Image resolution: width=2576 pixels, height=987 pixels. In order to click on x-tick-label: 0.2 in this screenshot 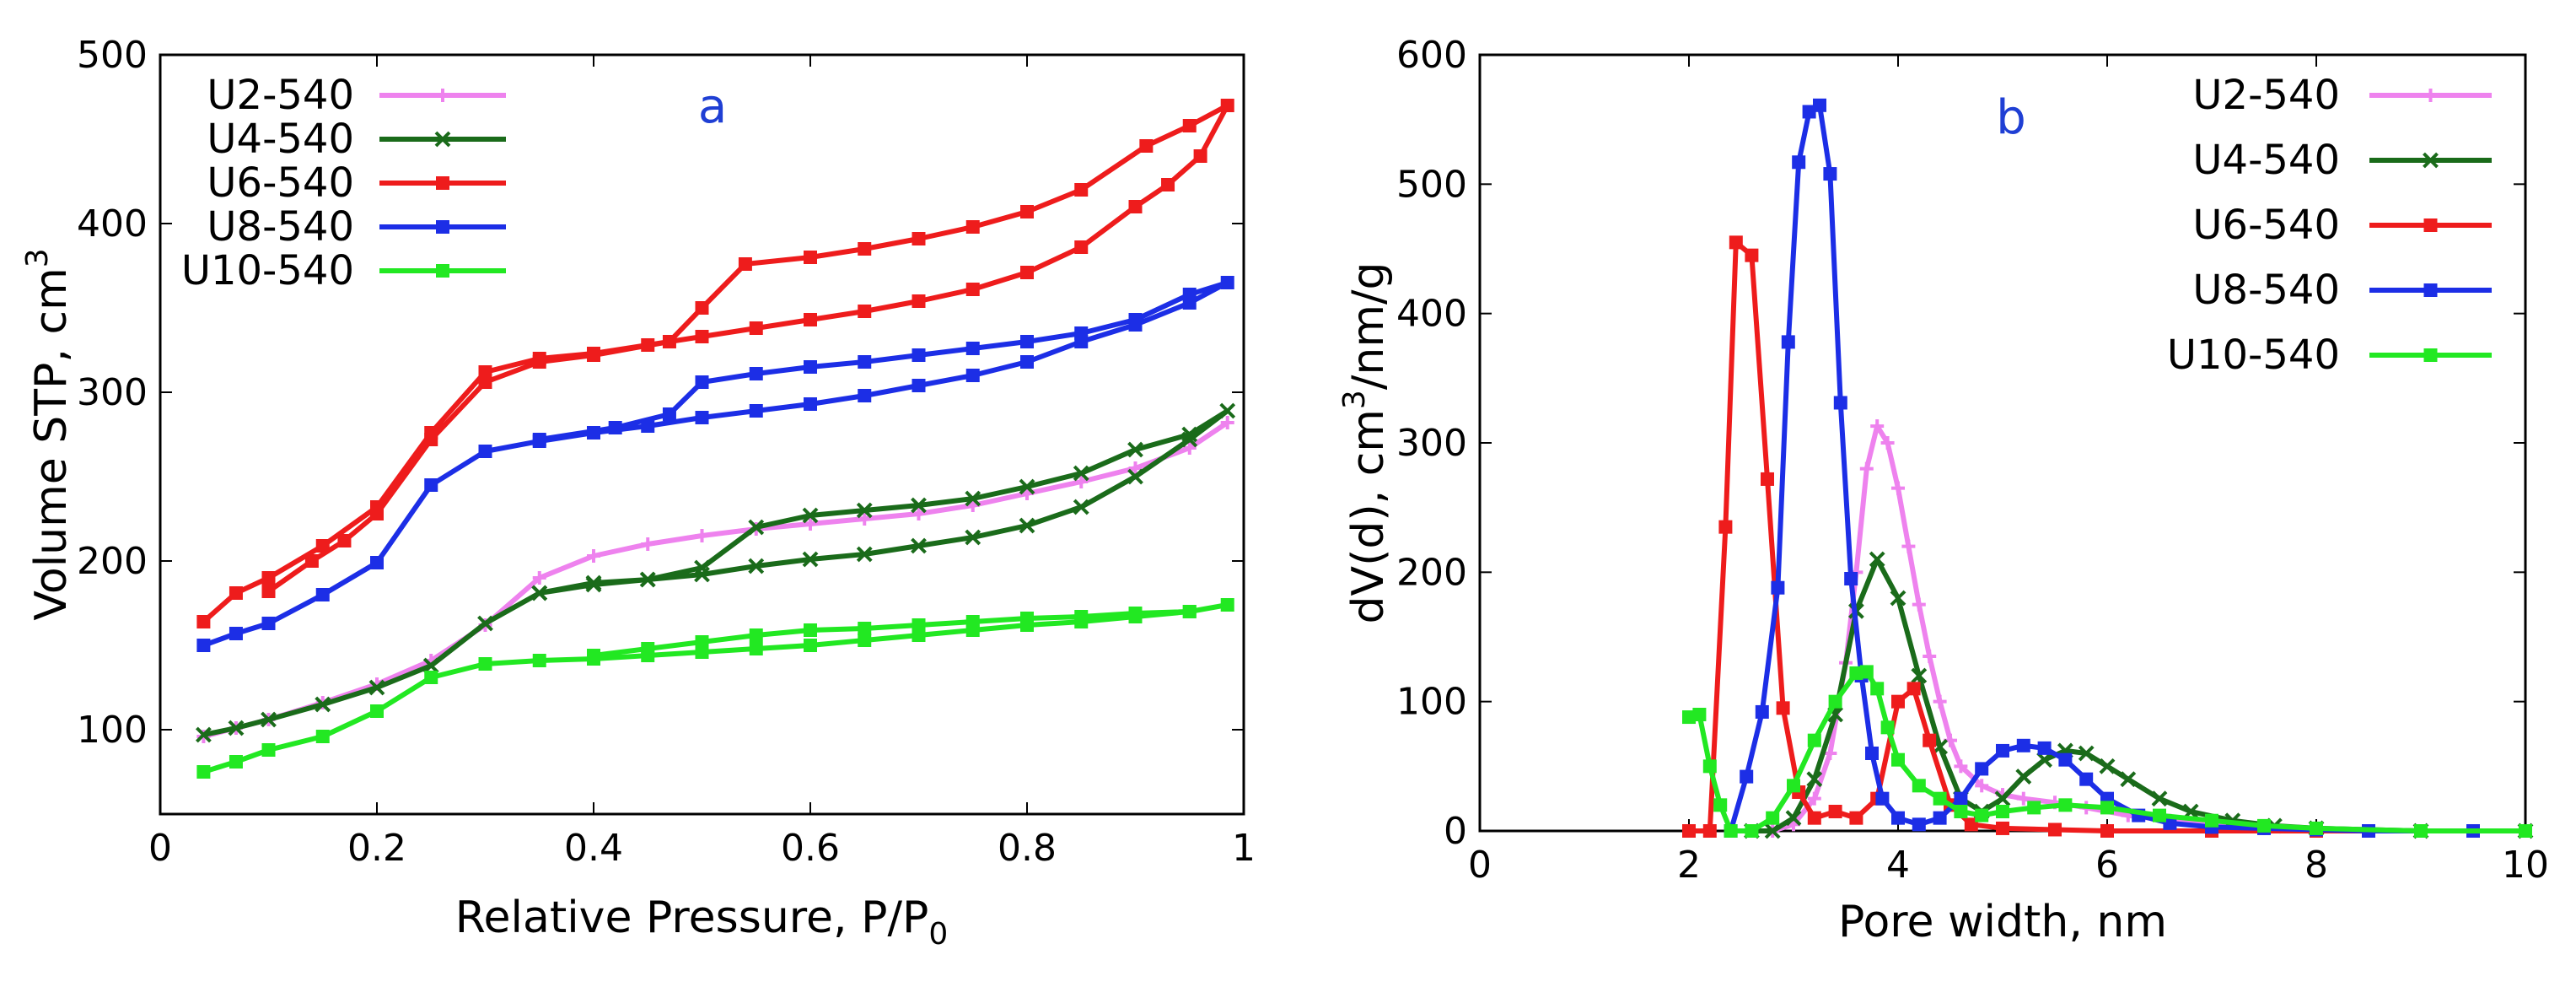, I will do `click(376, 848)`.